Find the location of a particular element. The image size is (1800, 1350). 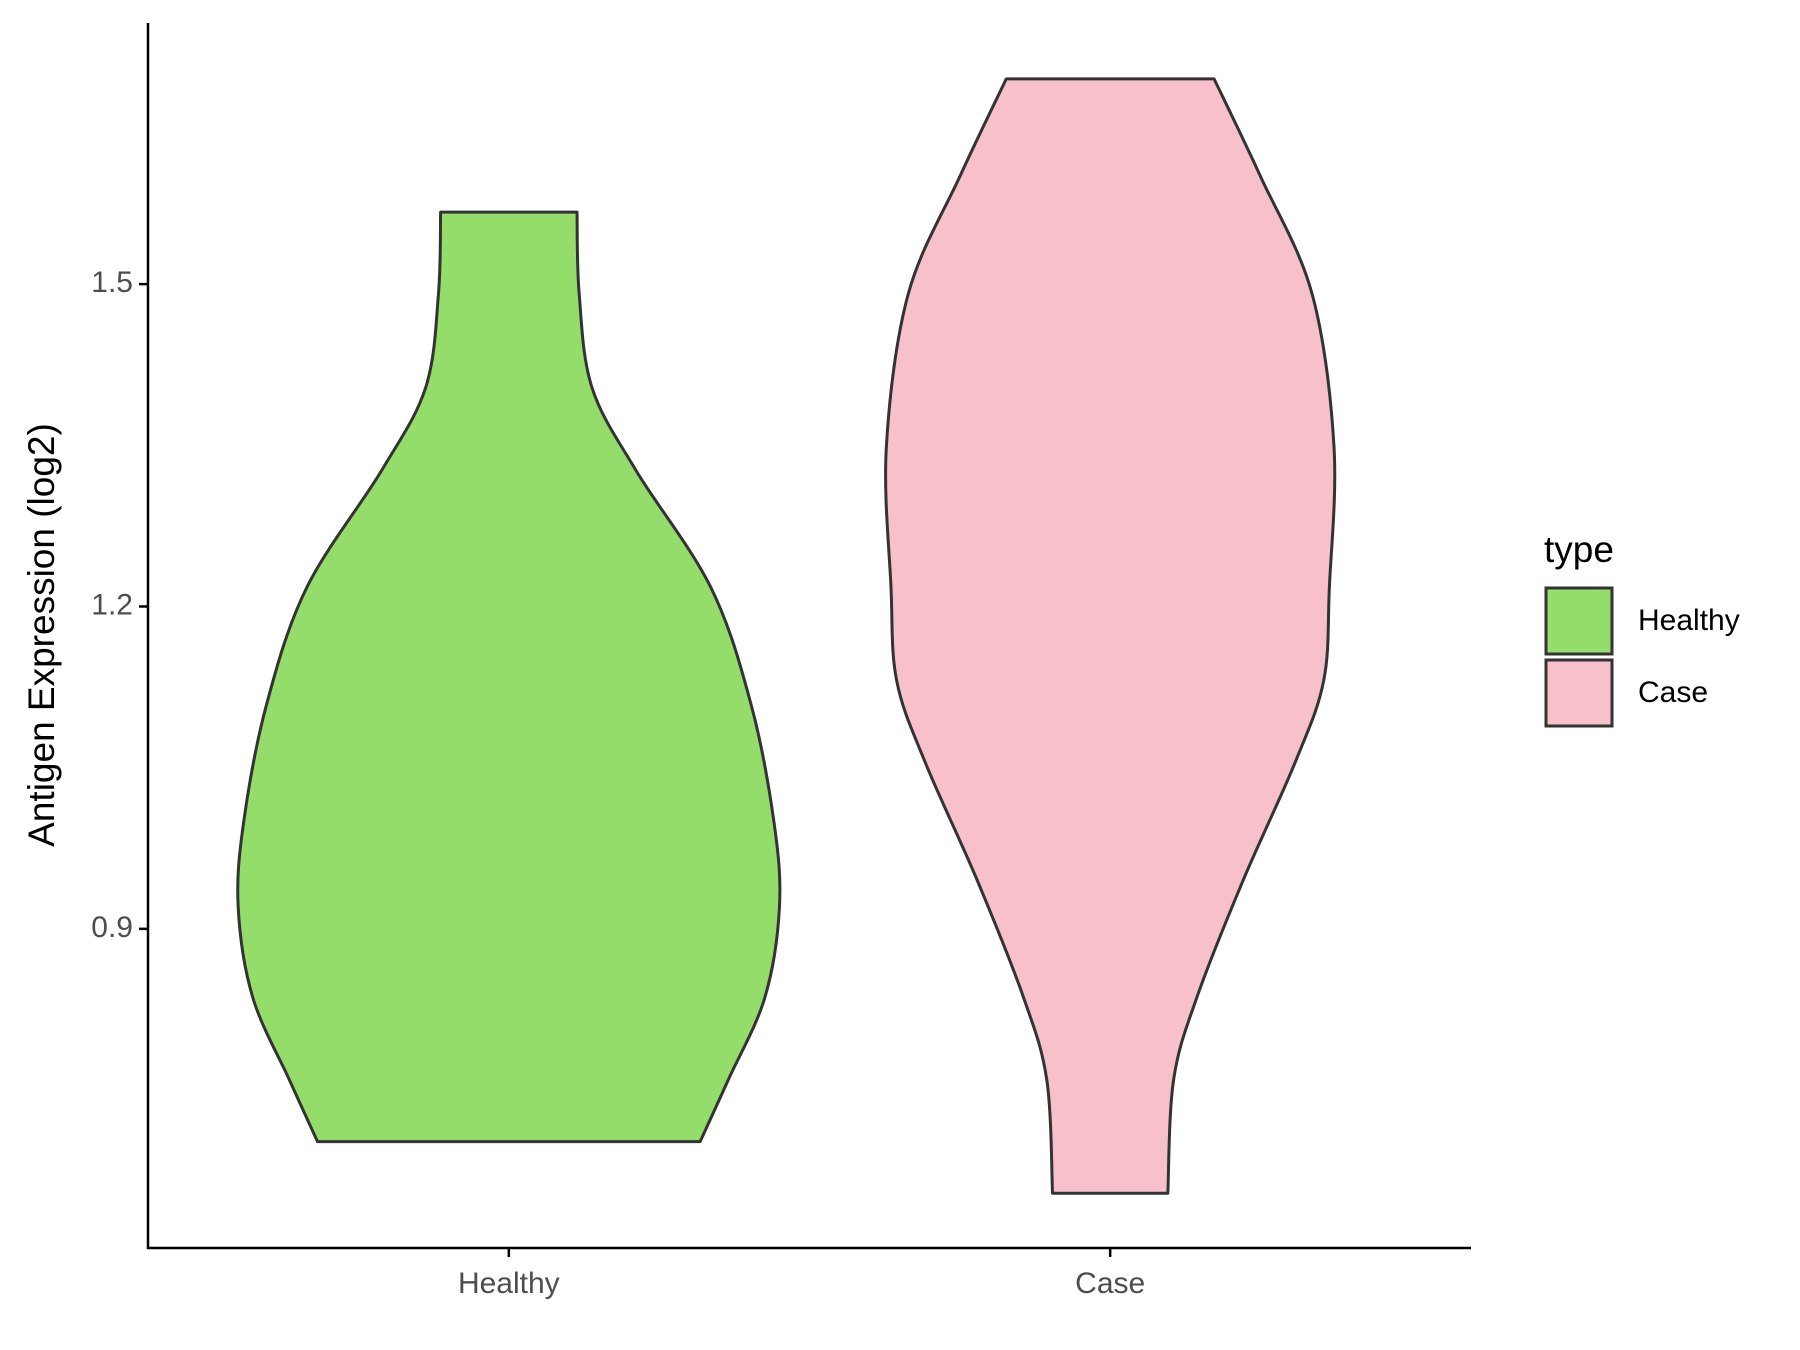

legend-label: Case is located at coordinates (1673, 692).